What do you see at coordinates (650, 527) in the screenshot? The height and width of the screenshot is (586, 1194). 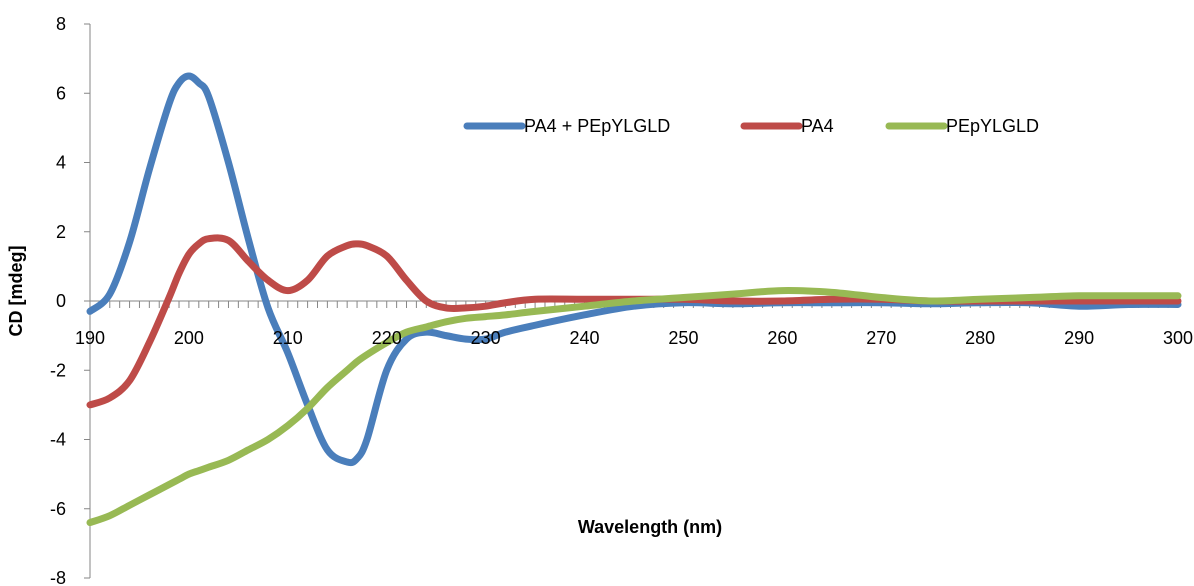 I see `x-axis-title: Wavelength (nm)` at bounding box center [650, 527].